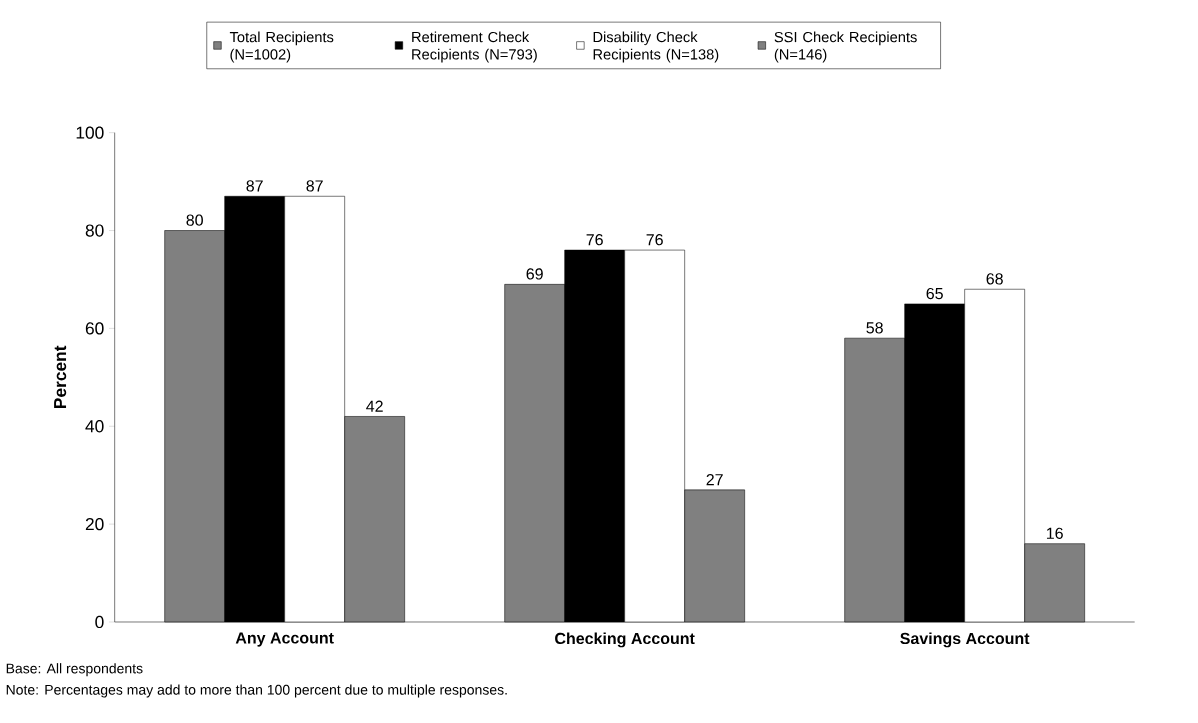 This screenshot has width=1198, height=723. I want to click on x-tick-label: Savings Account, so click(965, 640).